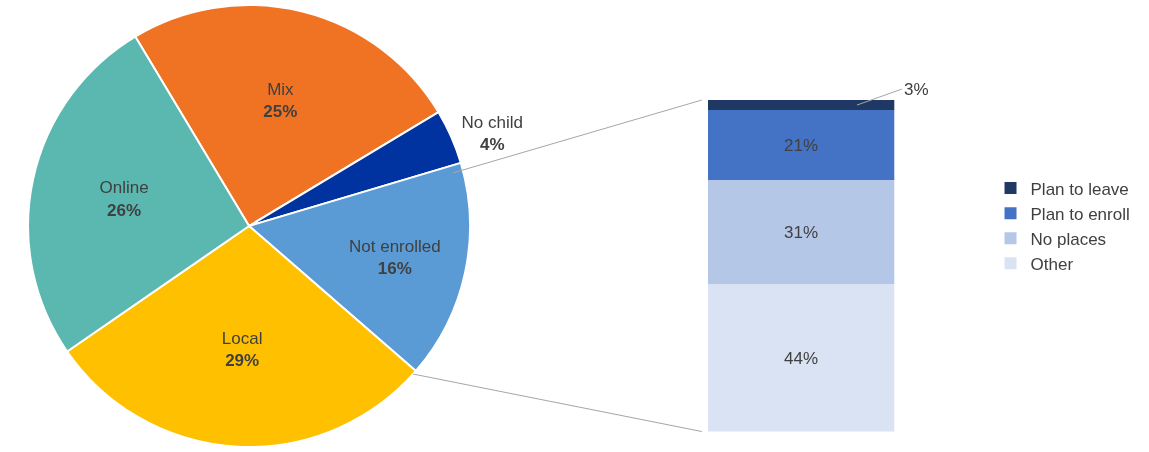  What do you see at coordinates (1068, 239) in the screenshot?
I see `legend-label: No places` at bounding box center [1068, 239].